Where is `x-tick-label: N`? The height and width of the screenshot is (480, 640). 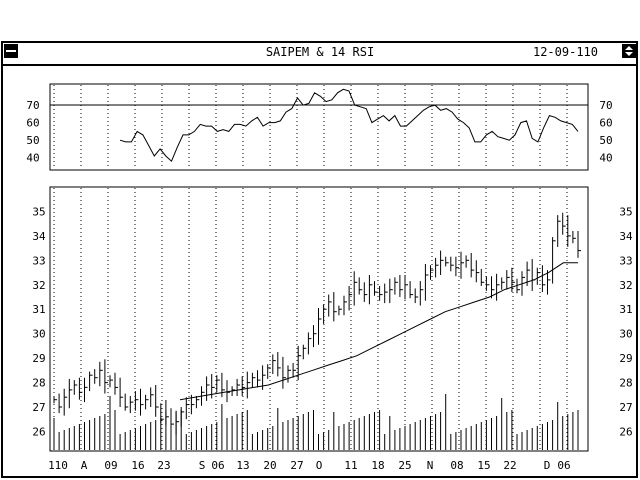
x-tick-label: N is located at coordinates (430, 465).